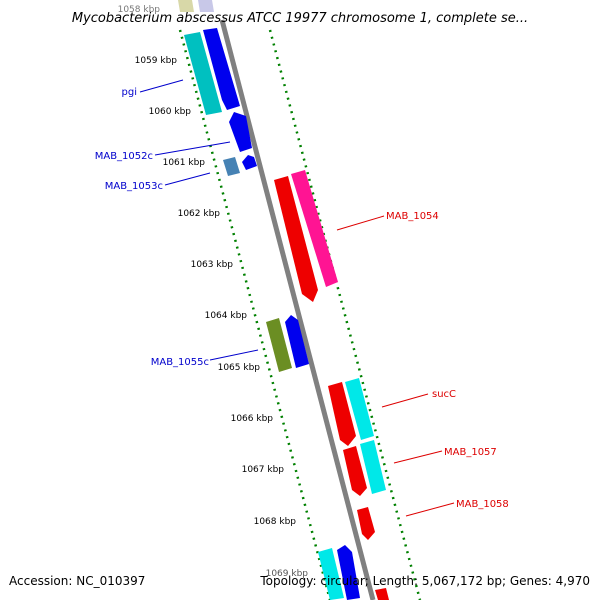 The height and width of the screenshot is (600, 600). Describe the element at coordinates (405, 400) in the screenshot. I see `leader-line-succ` at that location.